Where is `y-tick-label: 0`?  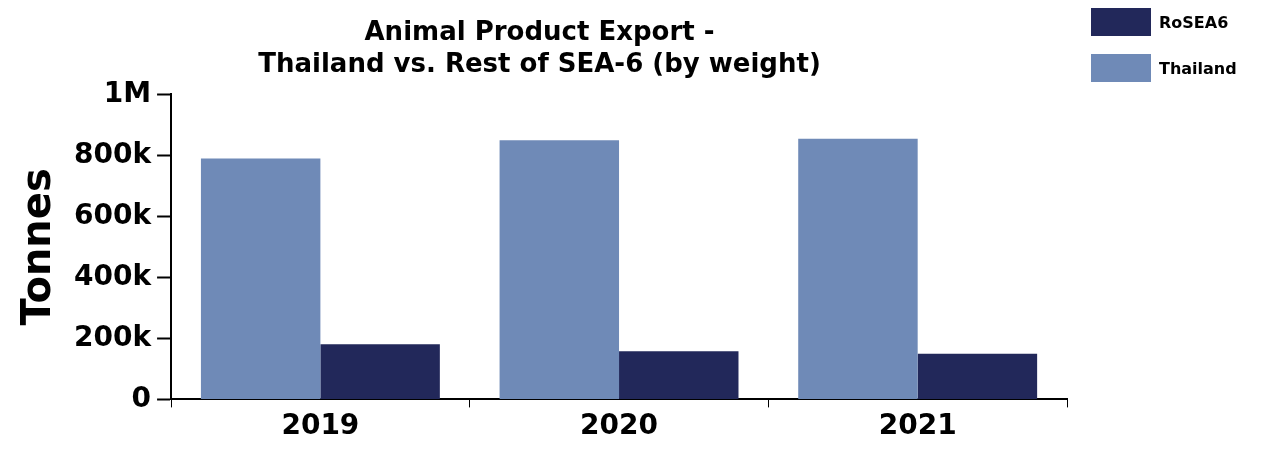
y-tick-label: 0 is located at coordinates (141, 397).